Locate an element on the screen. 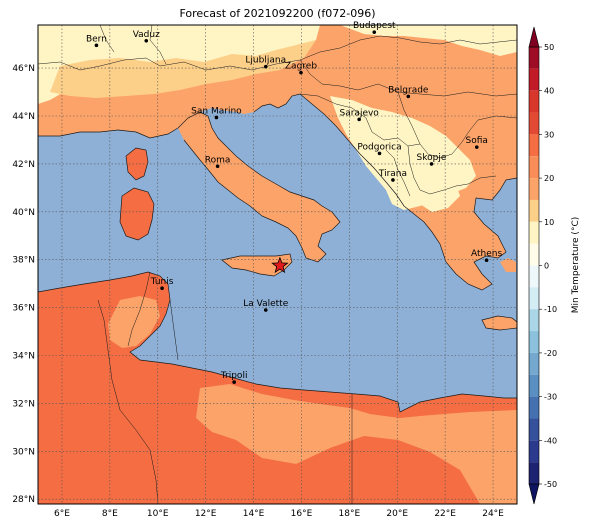  colorbar-label: Min Temperature (°C) is located at coordinates (576, 265).